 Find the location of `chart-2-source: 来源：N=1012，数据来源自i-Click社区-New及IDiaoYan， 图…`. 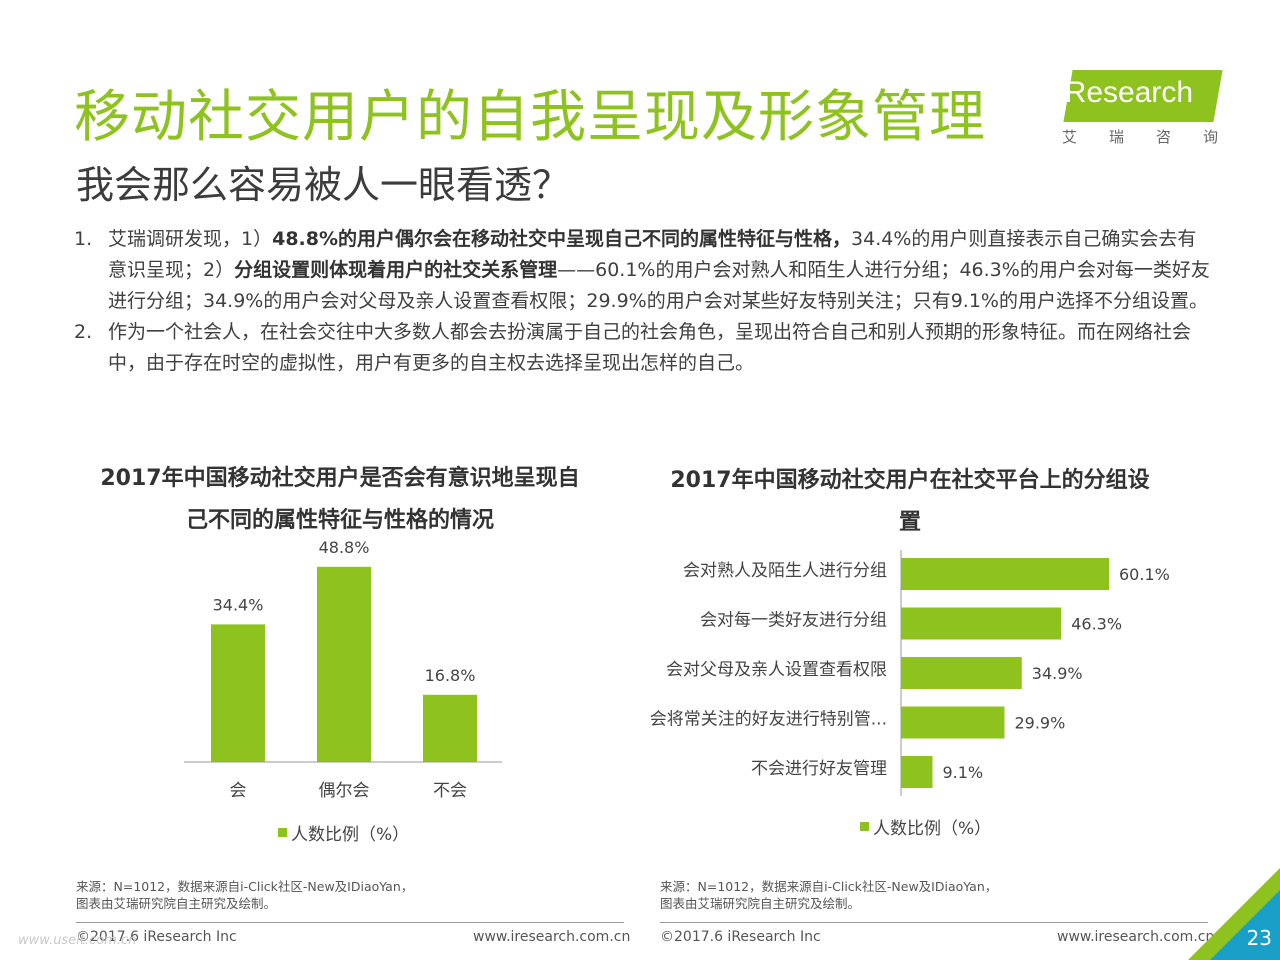

chart-2-source: 来源：N=1012，数据来源自i-Click社区-New及IDiaoYan， 图… is located at coordinates (828, 895).